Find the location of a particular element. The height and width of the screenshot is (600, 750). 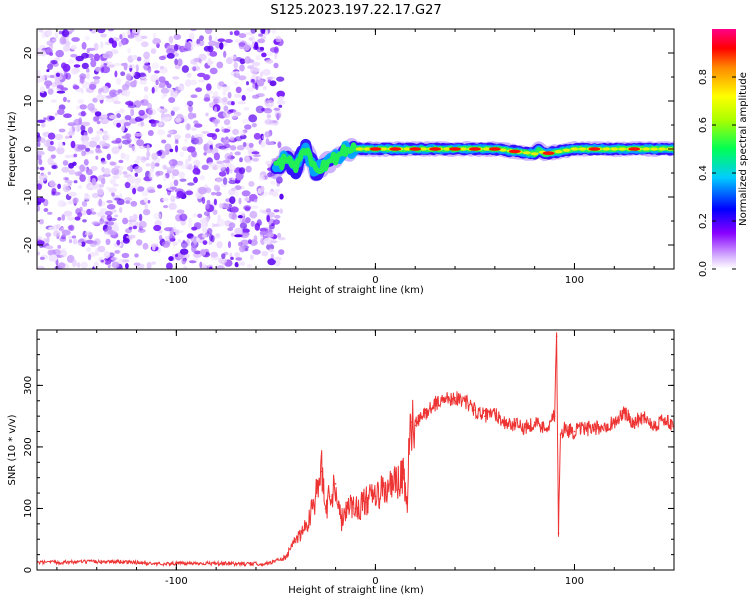

ridge-core is located at coordinates (654, 149).